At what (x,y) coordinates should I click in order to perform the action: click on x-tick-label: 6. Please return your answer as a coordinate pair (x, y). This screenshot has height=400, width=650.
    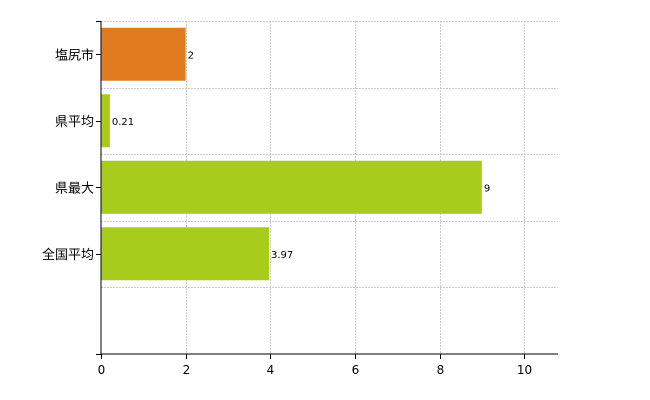
    Looking at the image, I should click on (356, 370).